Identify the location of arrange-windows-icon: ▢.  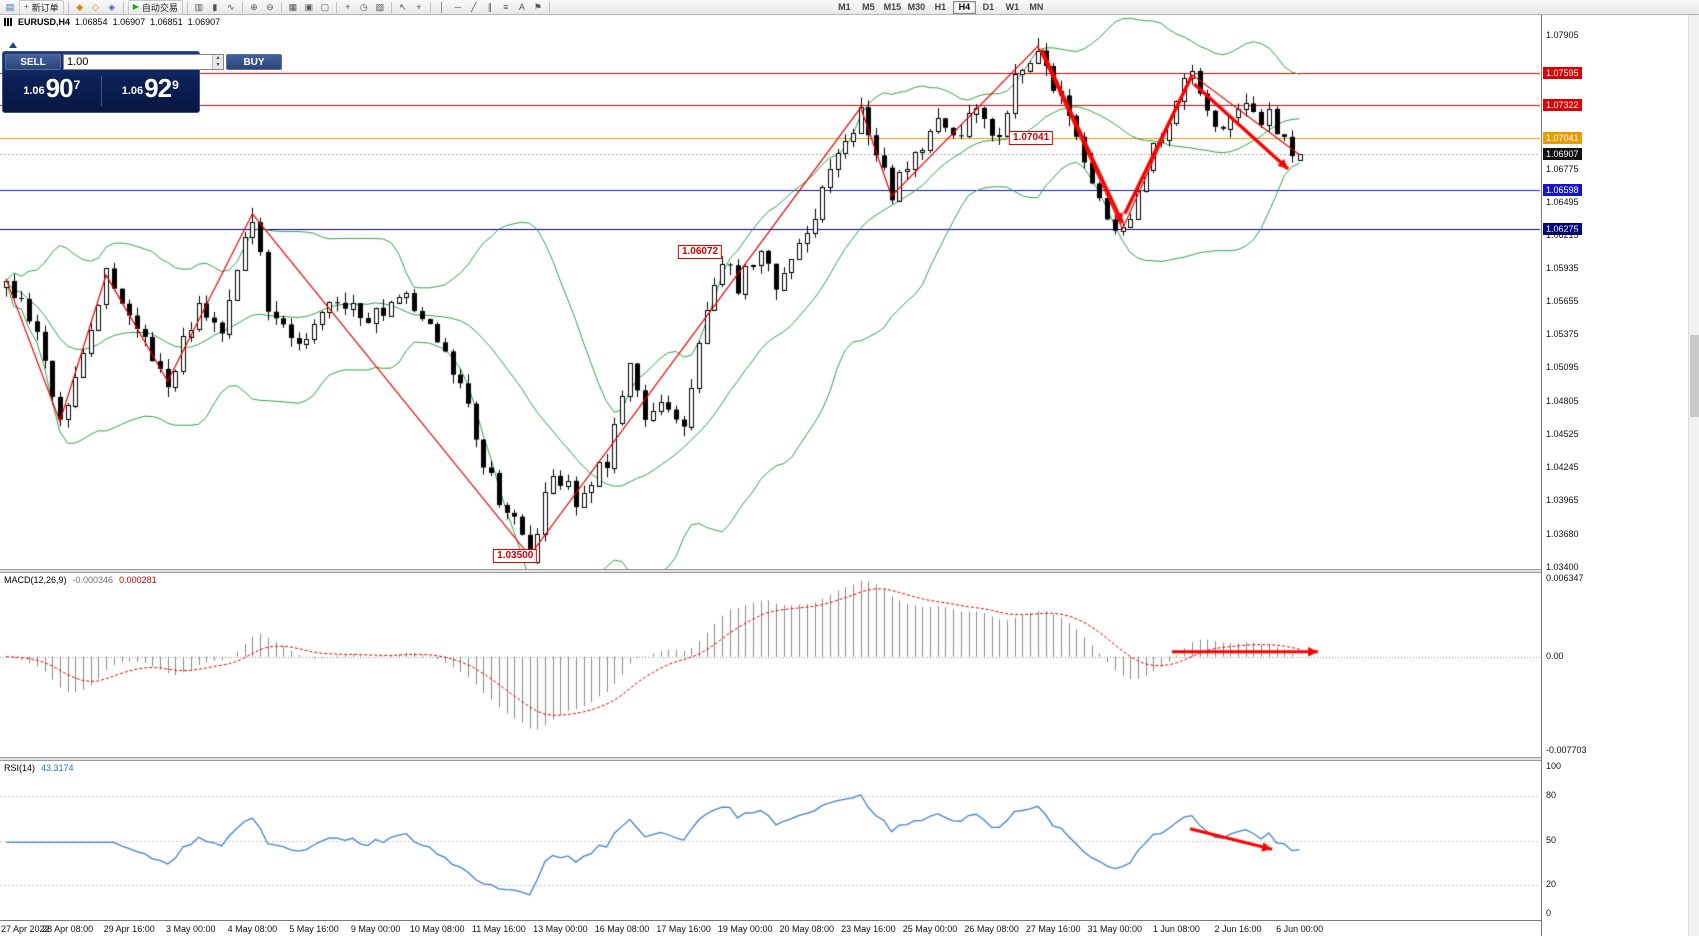
(325, 6).